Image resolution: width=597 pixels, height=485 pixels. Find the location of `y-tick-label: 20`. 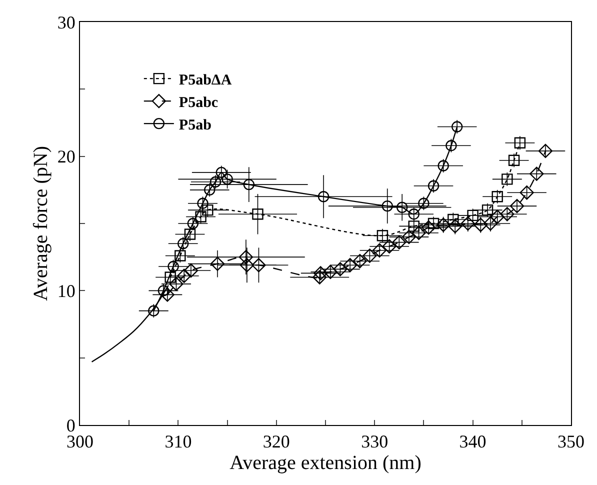

y-tick-label: 20 is located at coordinates (66, 156).